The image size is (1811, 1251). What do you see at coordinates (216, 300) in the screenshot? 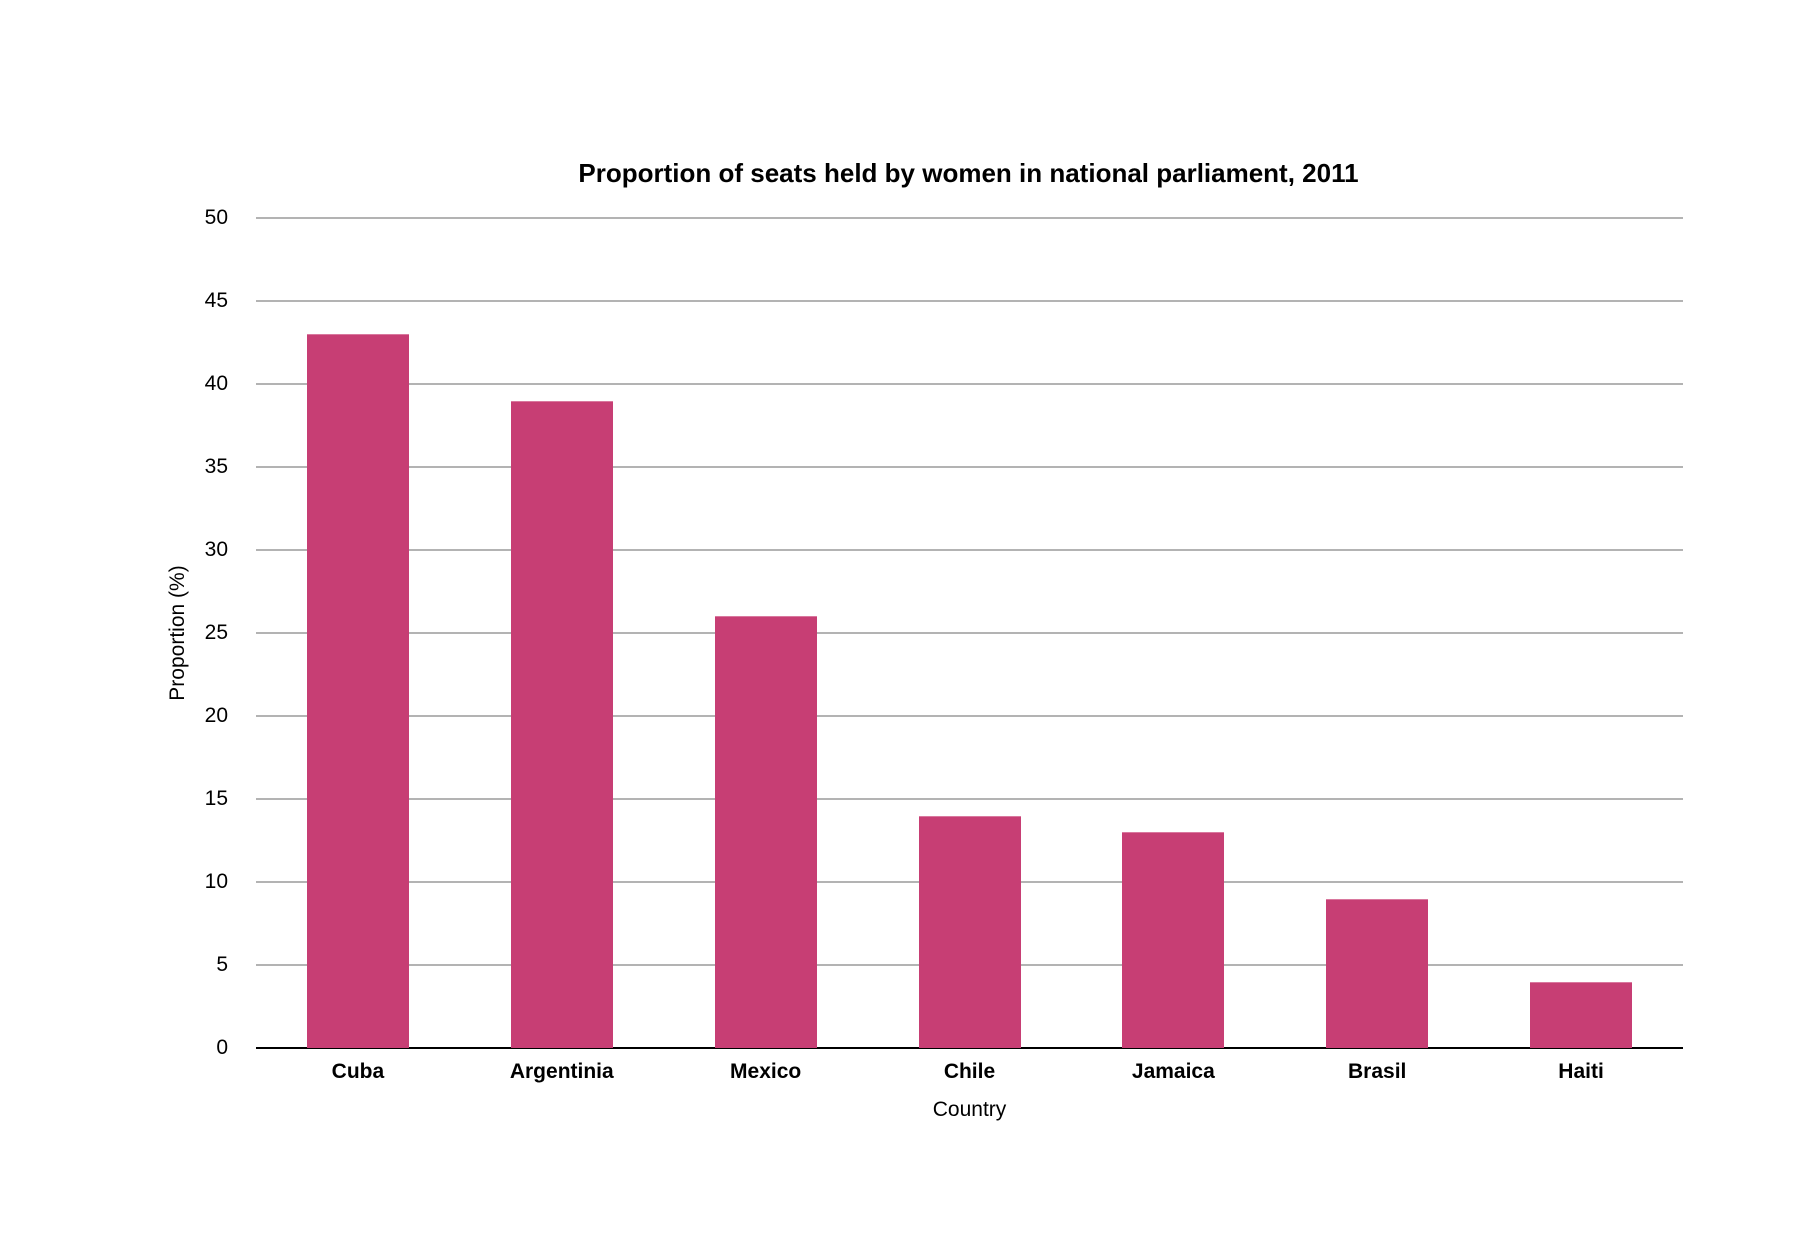
I see `y-tick-label: 45` at bounding box center [216, 300].